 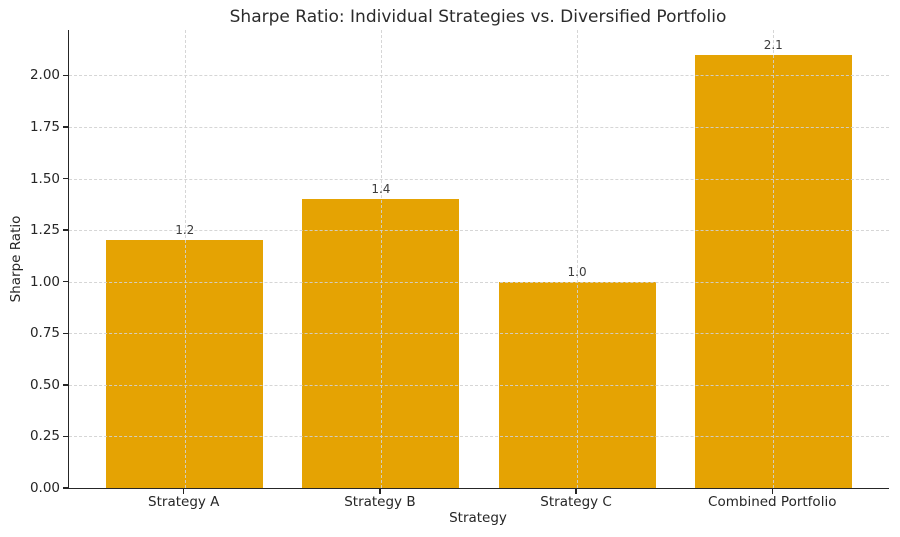 What do you see at coordinates (478, 518) in the screenshot?
I see `x-axis-label: Strategy` at bounding box center [478, 518].